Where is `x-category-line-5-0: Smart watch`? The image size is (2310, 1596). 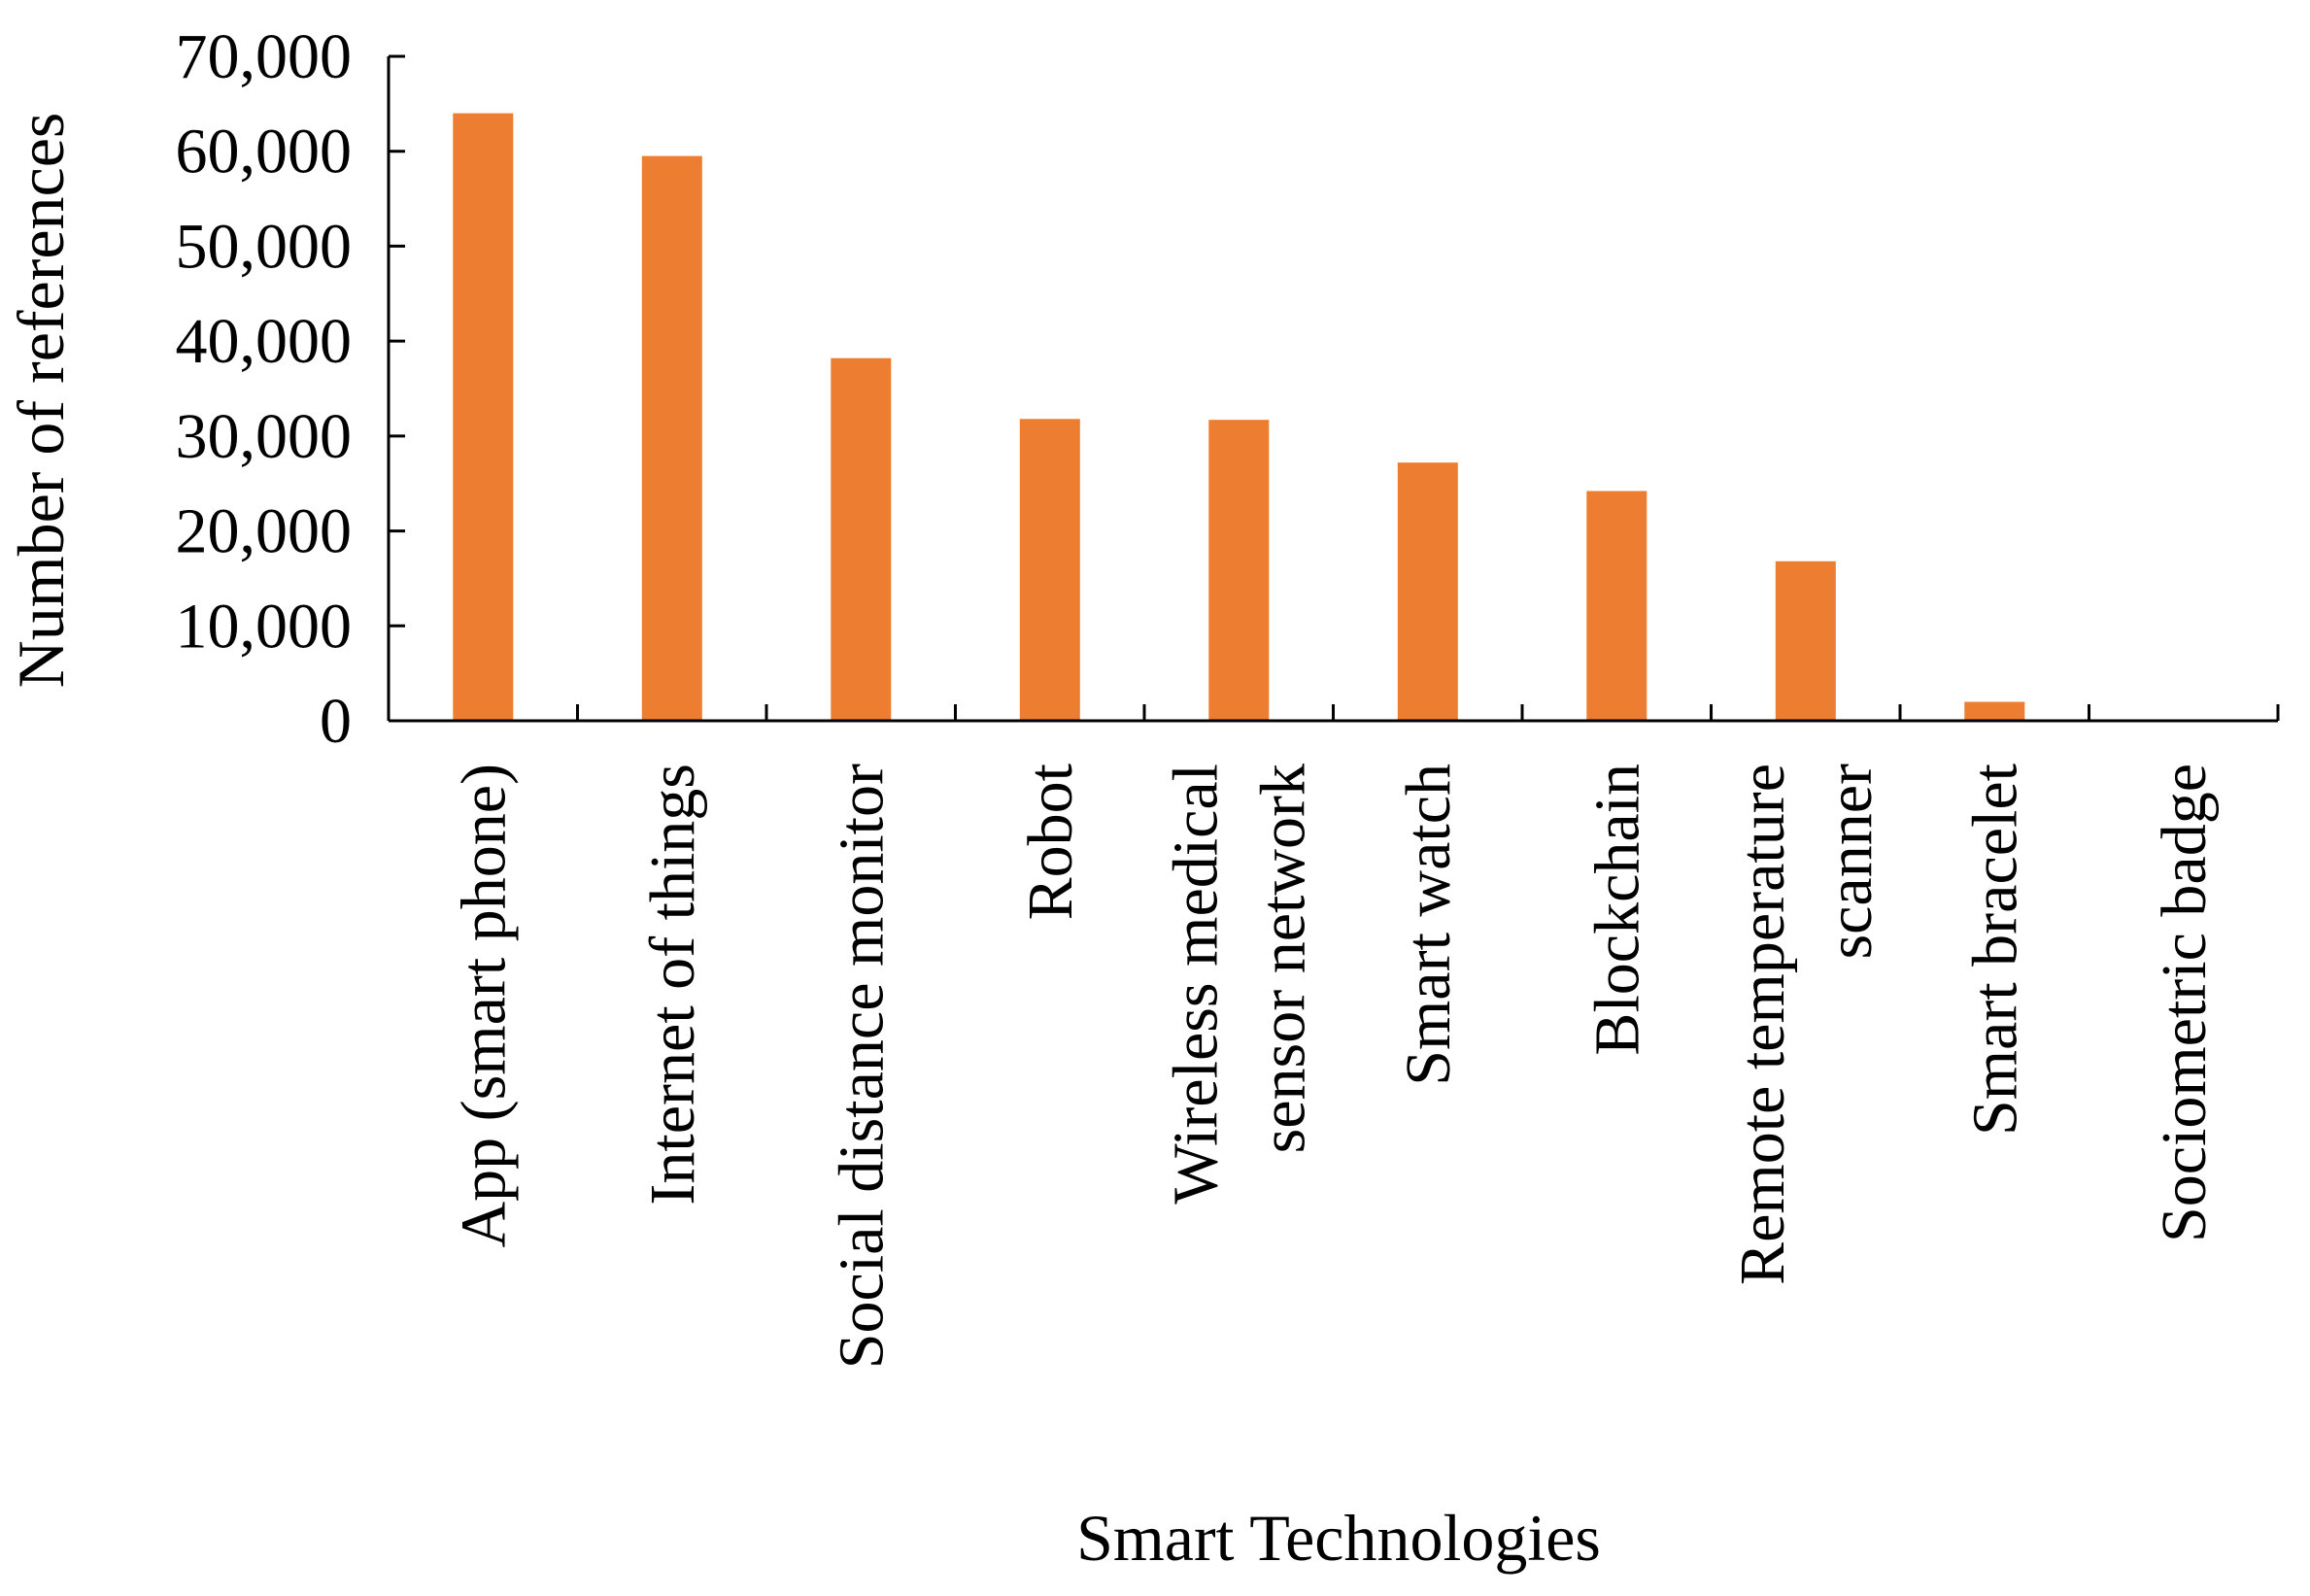
x-category-line-5-0: Smart watch is located at coordinates (1428, 925).